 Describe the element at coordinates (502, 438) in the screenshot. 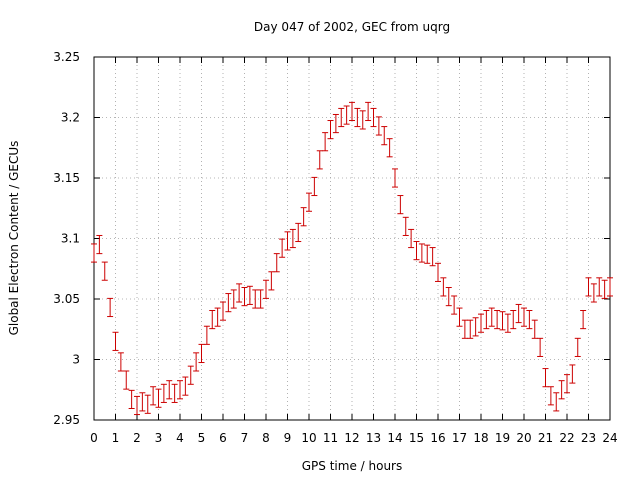

I see `x-tick-label: 19` at that location.